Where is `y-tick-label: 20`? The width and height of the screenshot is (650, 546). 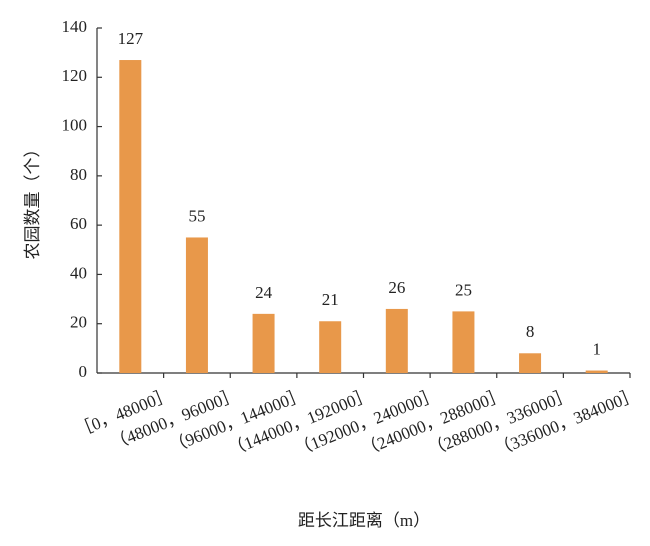
y-tick-label: 20 is located at coordinates (78, 322).